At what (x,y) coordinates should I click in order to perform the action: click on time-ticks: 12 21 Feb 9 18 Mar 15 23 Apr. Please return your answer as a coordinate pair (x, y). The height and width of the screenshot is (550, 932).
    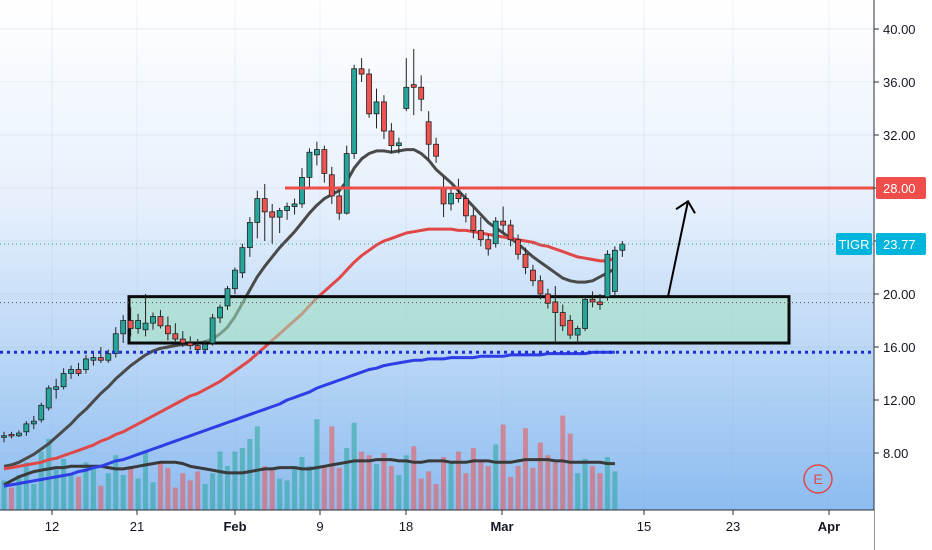
    Looking at the image, I should click on (442, 522).